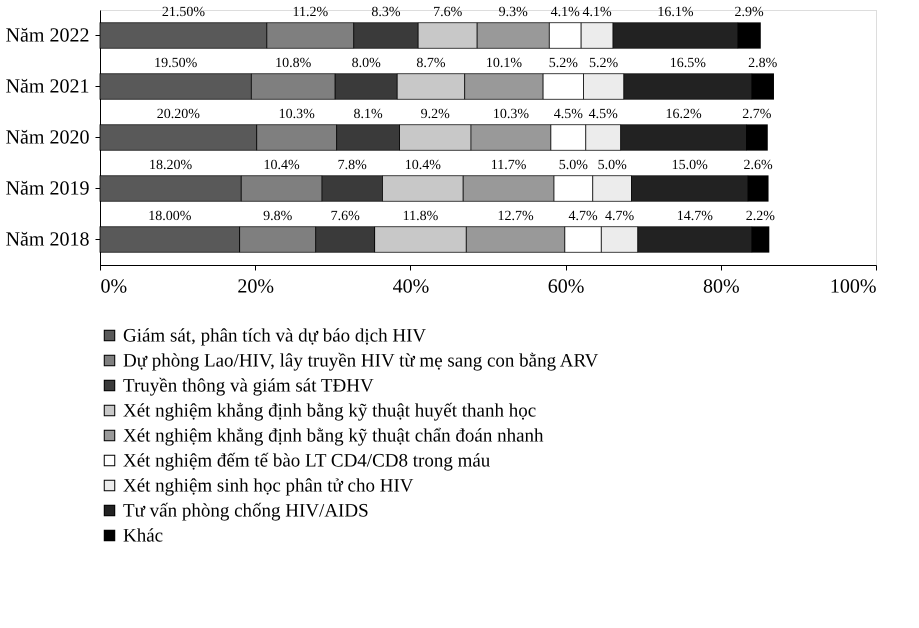  Describe the element at coordinates (278, 216) in the screenshot. I see `data-label: 9.8%` at that location.